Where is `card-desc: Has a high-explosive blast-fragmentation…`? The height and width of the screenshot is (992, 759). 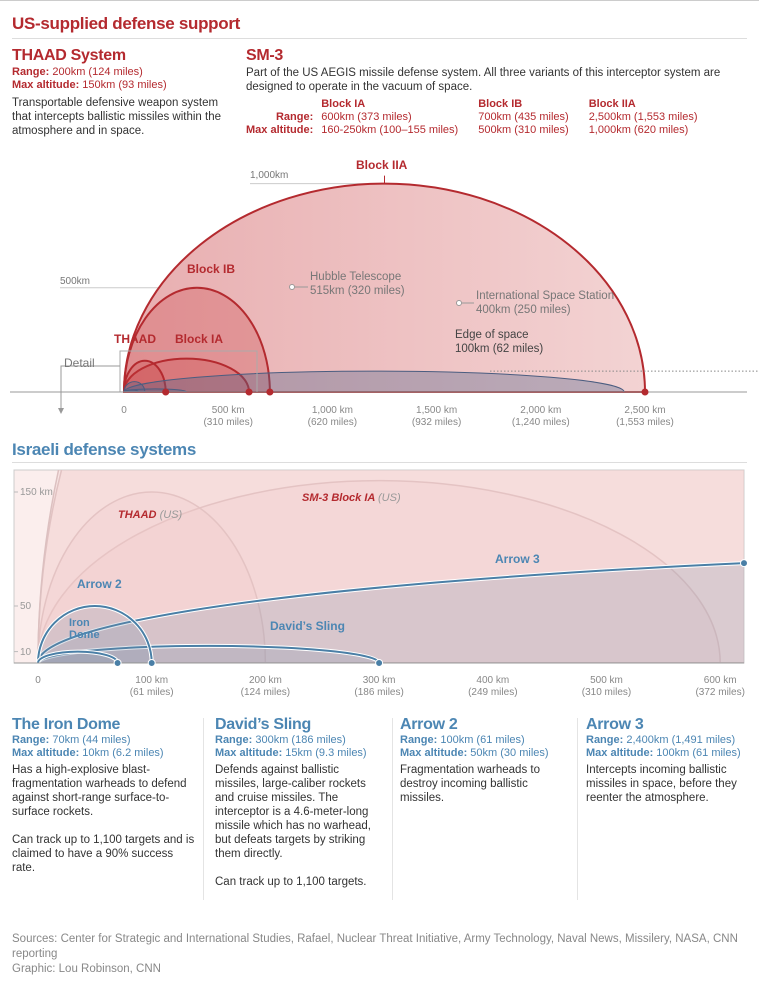
card-desc: Has a high-explosive blast-fragmentation… is located at coordinates (99, 791).